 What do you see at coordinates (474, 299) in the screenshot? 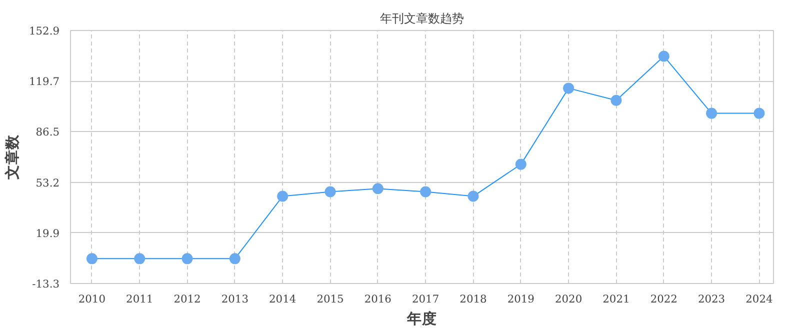
I see `x-tick-label: 2018` at bounding box center [474, 299].